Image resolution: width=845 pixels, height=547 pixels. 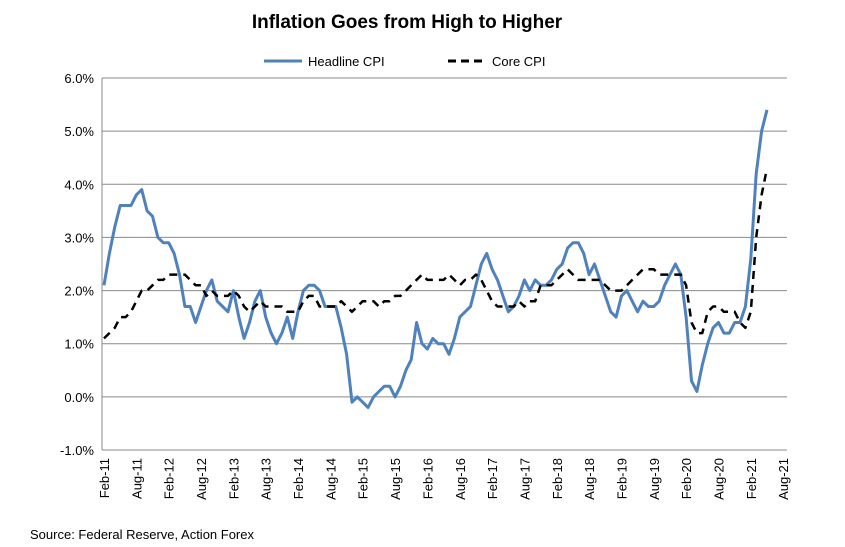 What do you see at coordinates (79, 344) in the screenshot?
I see `y-tick-label: 1.0%` at bounding box center [79, 344].